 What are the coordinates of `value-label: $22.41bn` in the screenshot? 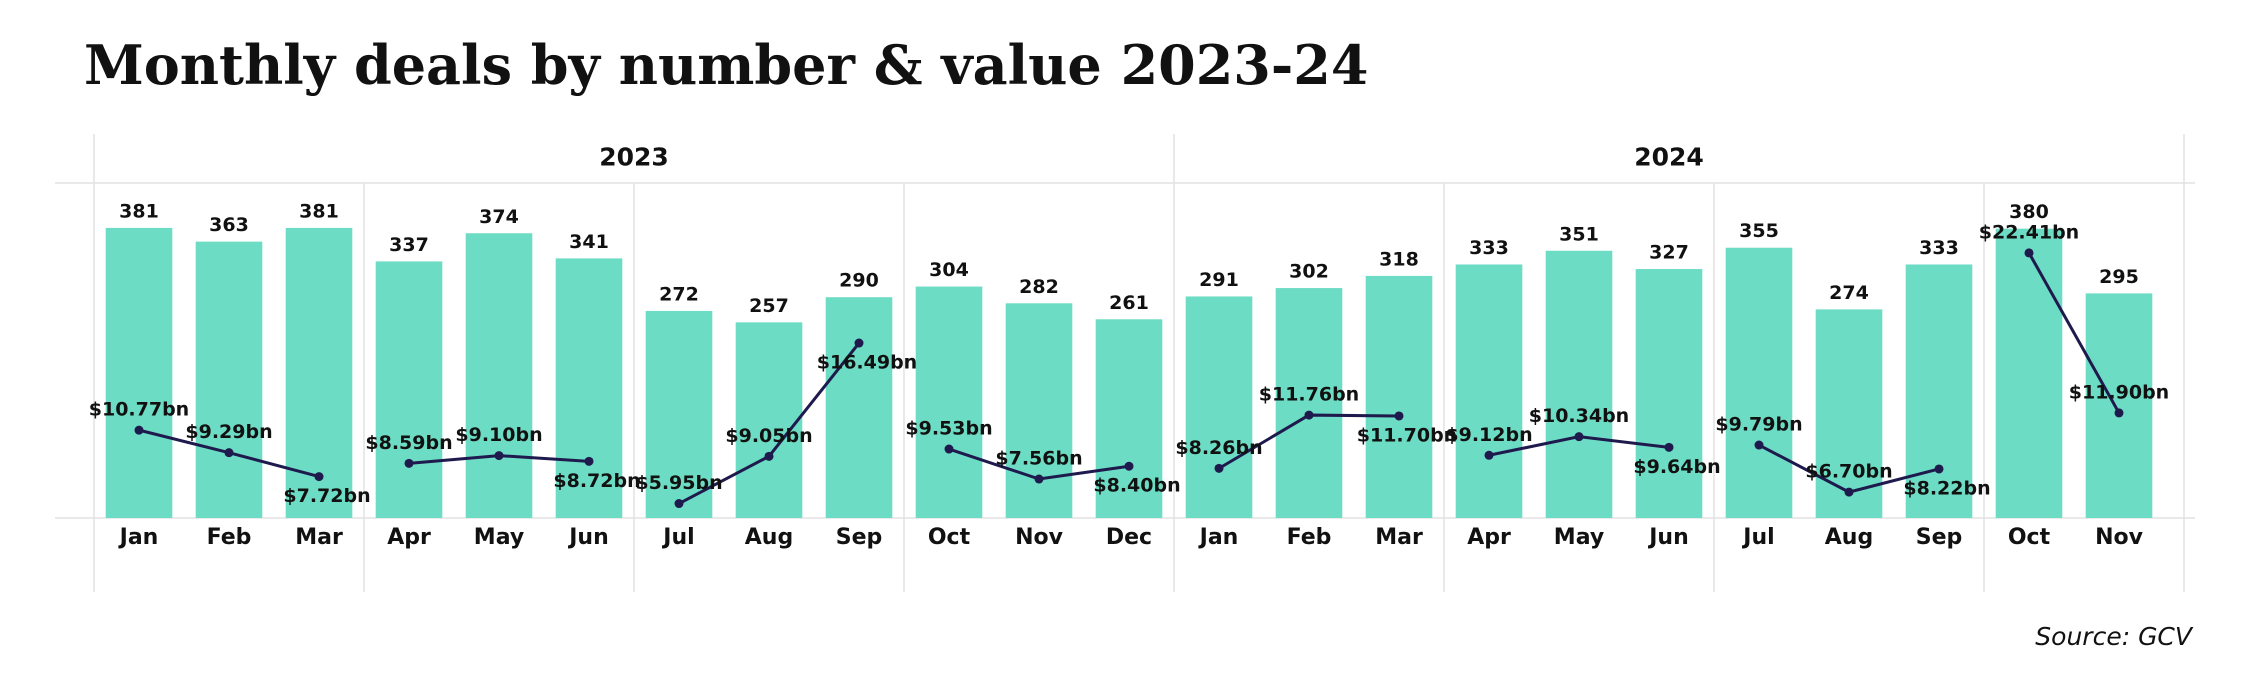 It's located at (2029, 232).